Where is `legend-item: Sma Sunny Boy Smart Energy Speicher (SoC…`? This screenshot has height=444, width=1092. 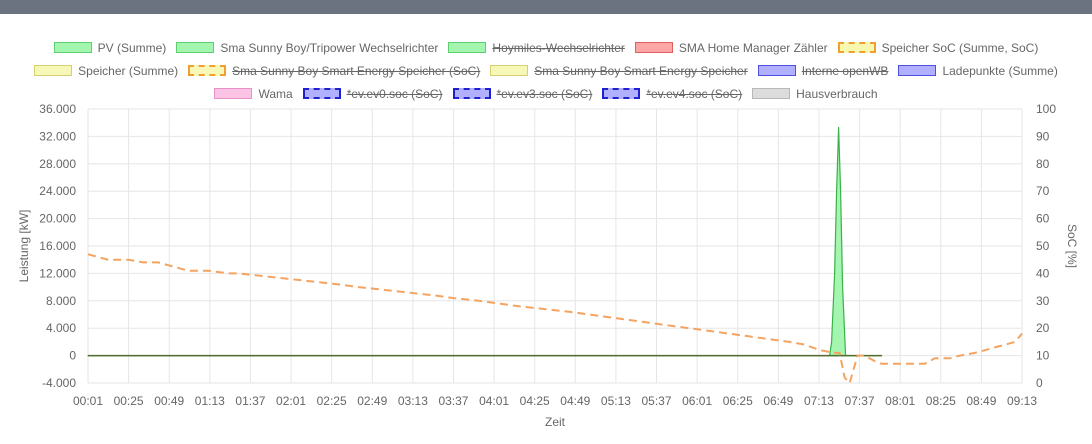
legend-item: Sma Sunny Boy Smart Energy Speicher (SoC… is located at coordinates (334, 71).